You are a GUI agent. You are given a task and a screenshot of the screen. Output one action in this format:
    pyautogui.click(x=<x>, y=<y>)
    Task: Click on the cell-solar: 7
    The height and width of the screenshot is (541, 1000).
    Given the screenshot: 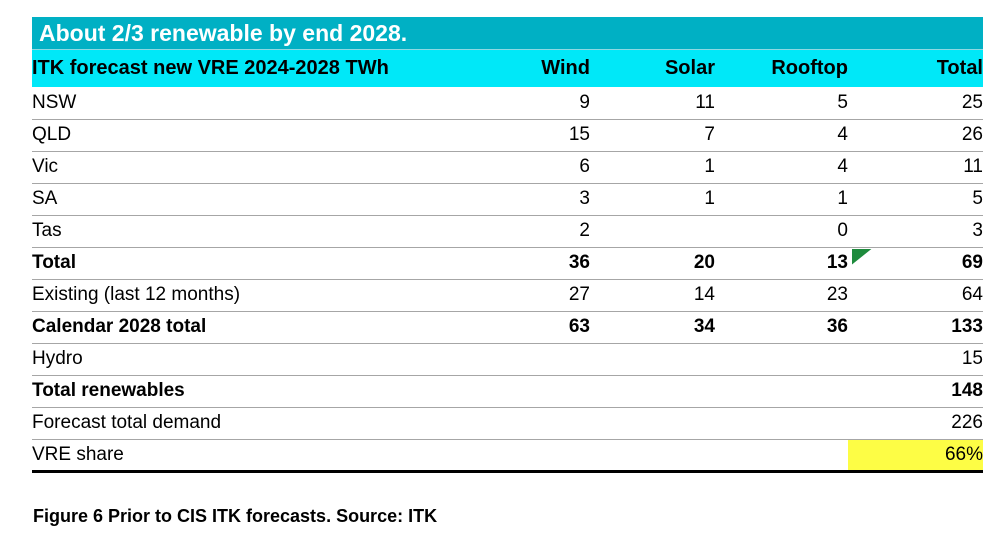 What is the action you would take?
    pyautogui.click(x=709, y=134)
    